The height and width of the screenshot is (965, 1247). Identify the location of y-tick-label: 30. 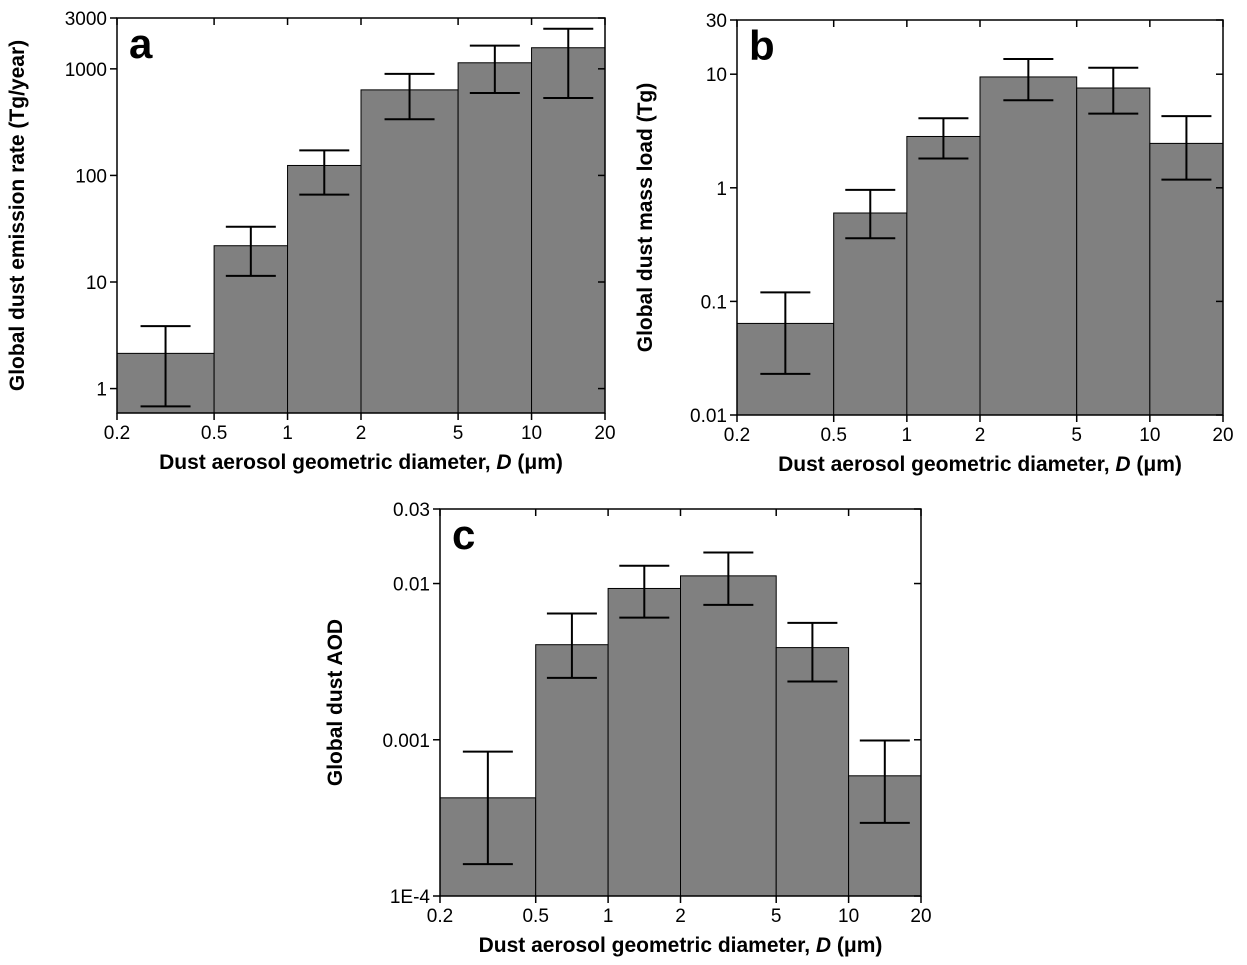
(716, 21).